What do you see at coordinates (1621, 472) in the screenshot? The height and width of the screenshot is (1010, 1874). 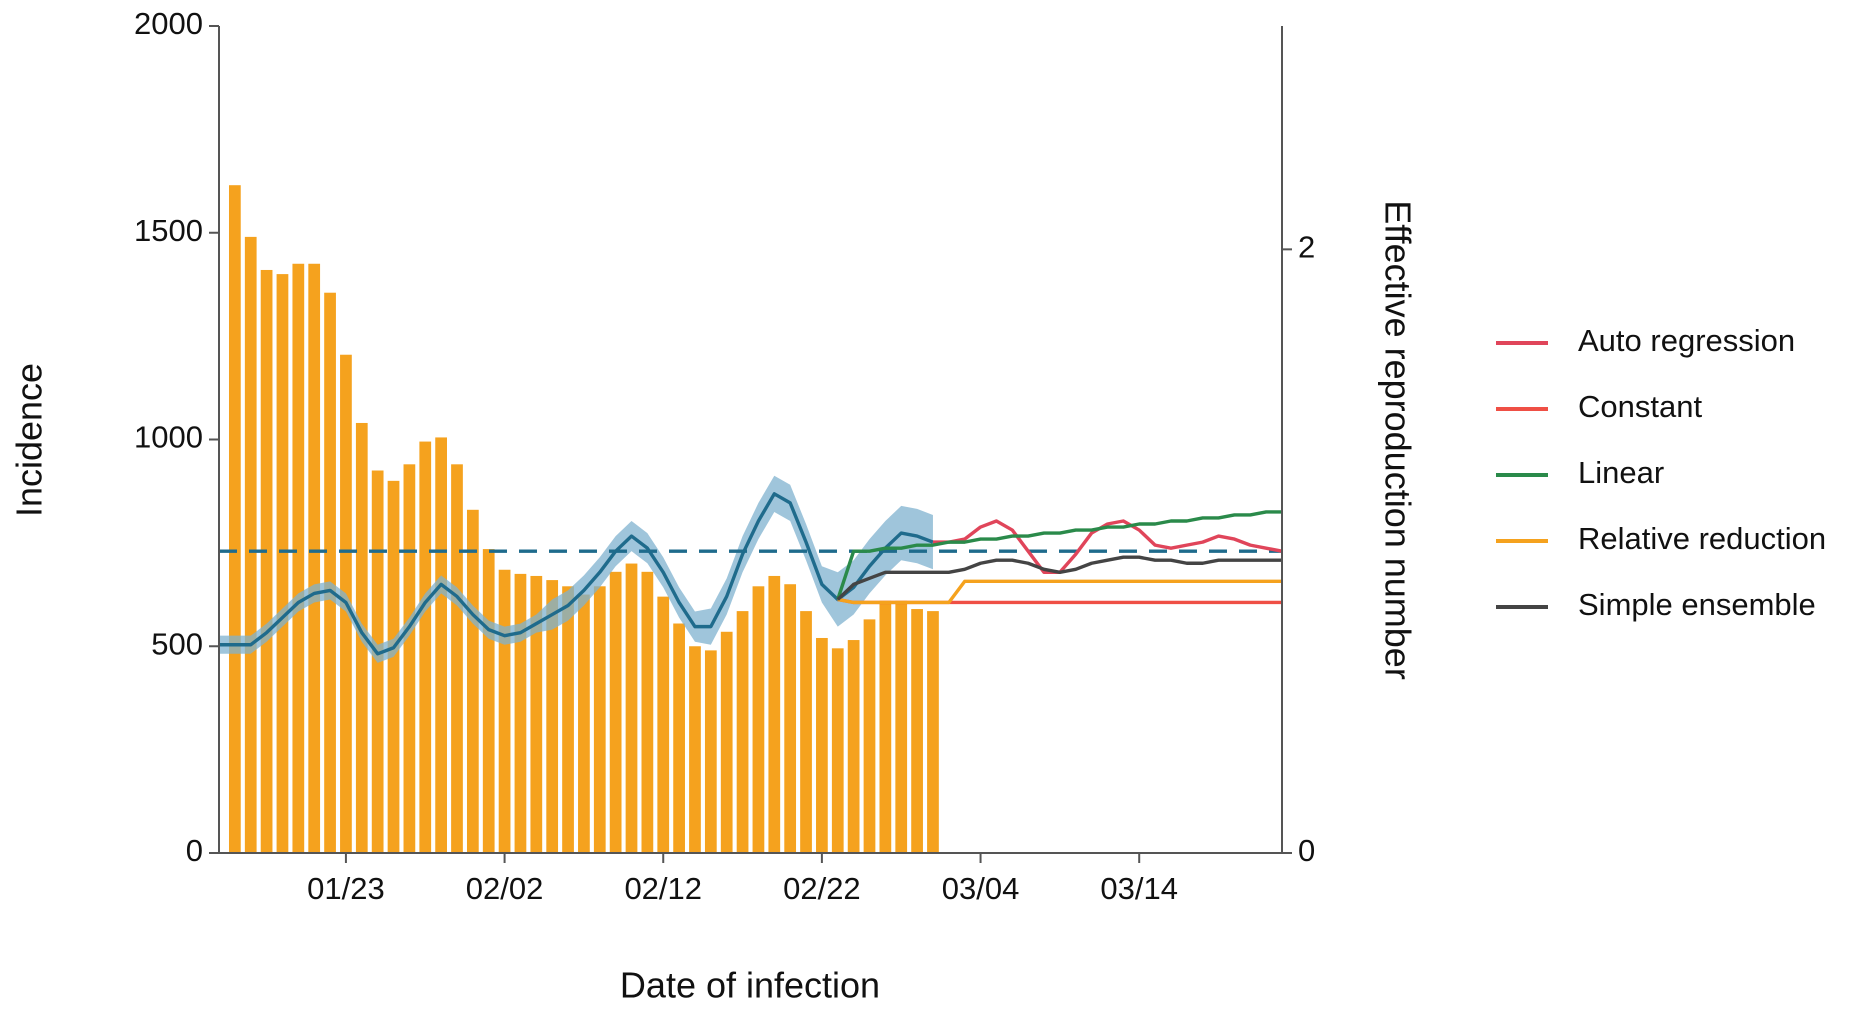 I see `legend-label: Linear` at bounding box center [1621, 472].